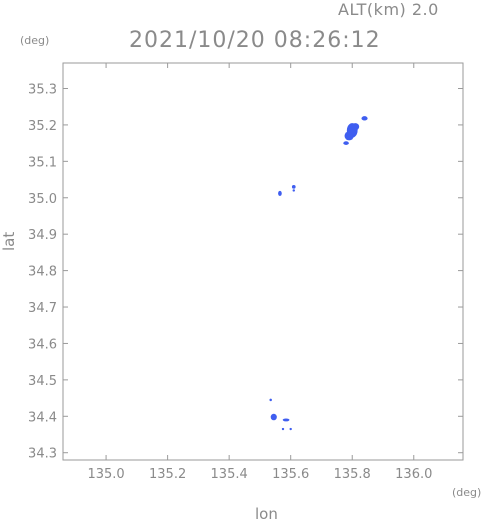 The image size is (491, 523). Describe the element at coordinates (388, 9) in the screenshot. I see `altitude-label: ALT(km) 2.0` at that location.